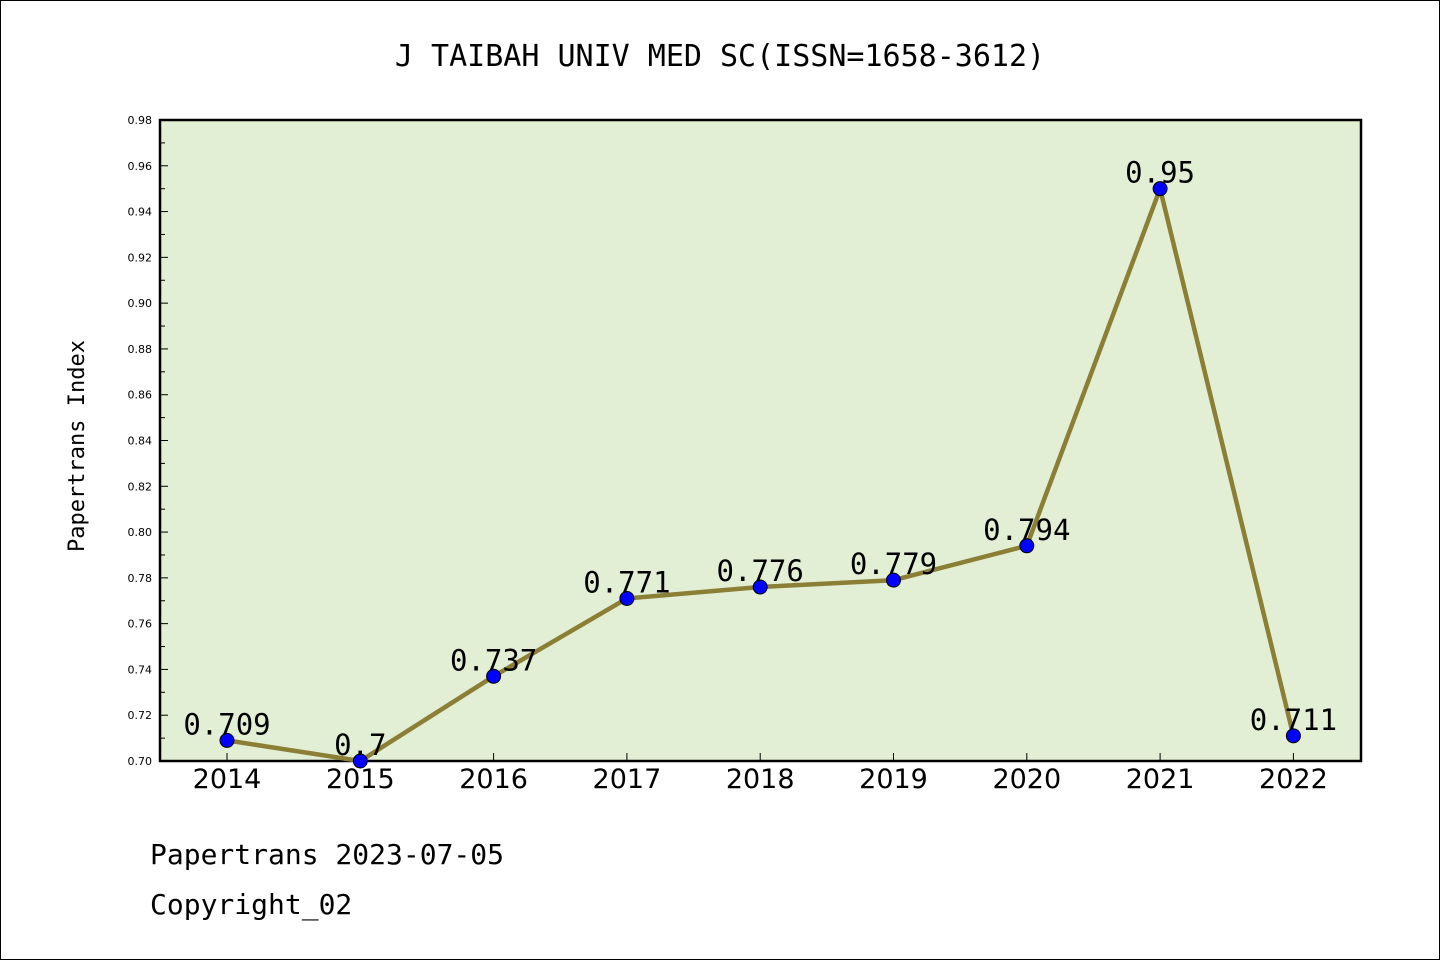 This screenshot has width=1440, height=960. I want to click on y-axis-label: Papertrans Index, so click(77, 446).